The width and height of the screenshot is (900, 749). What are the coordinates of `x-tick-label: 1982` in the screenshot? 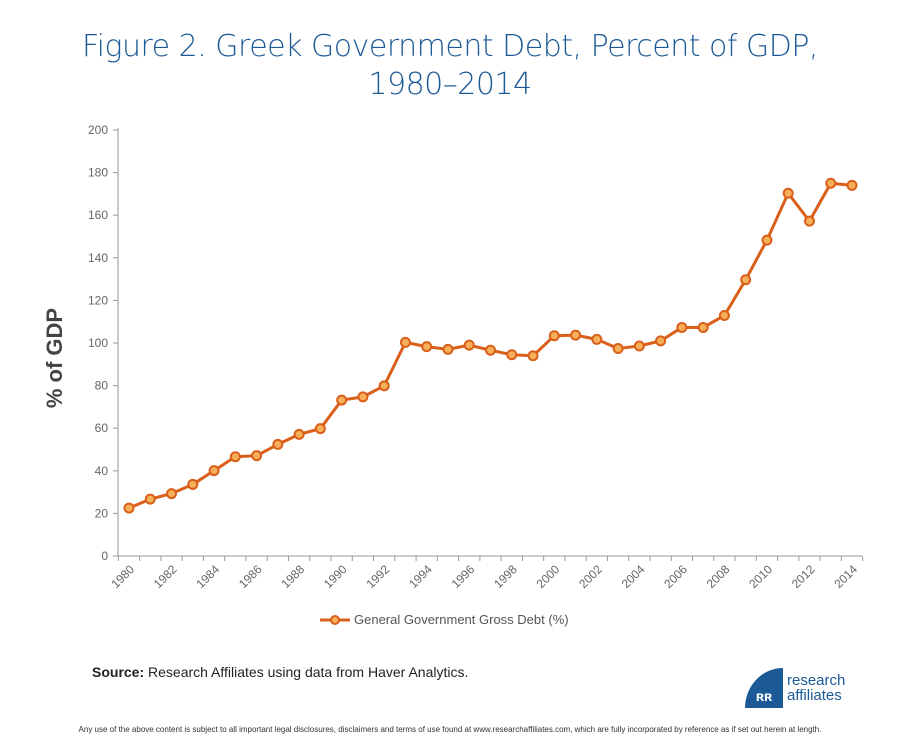 It's located at (165, 576).